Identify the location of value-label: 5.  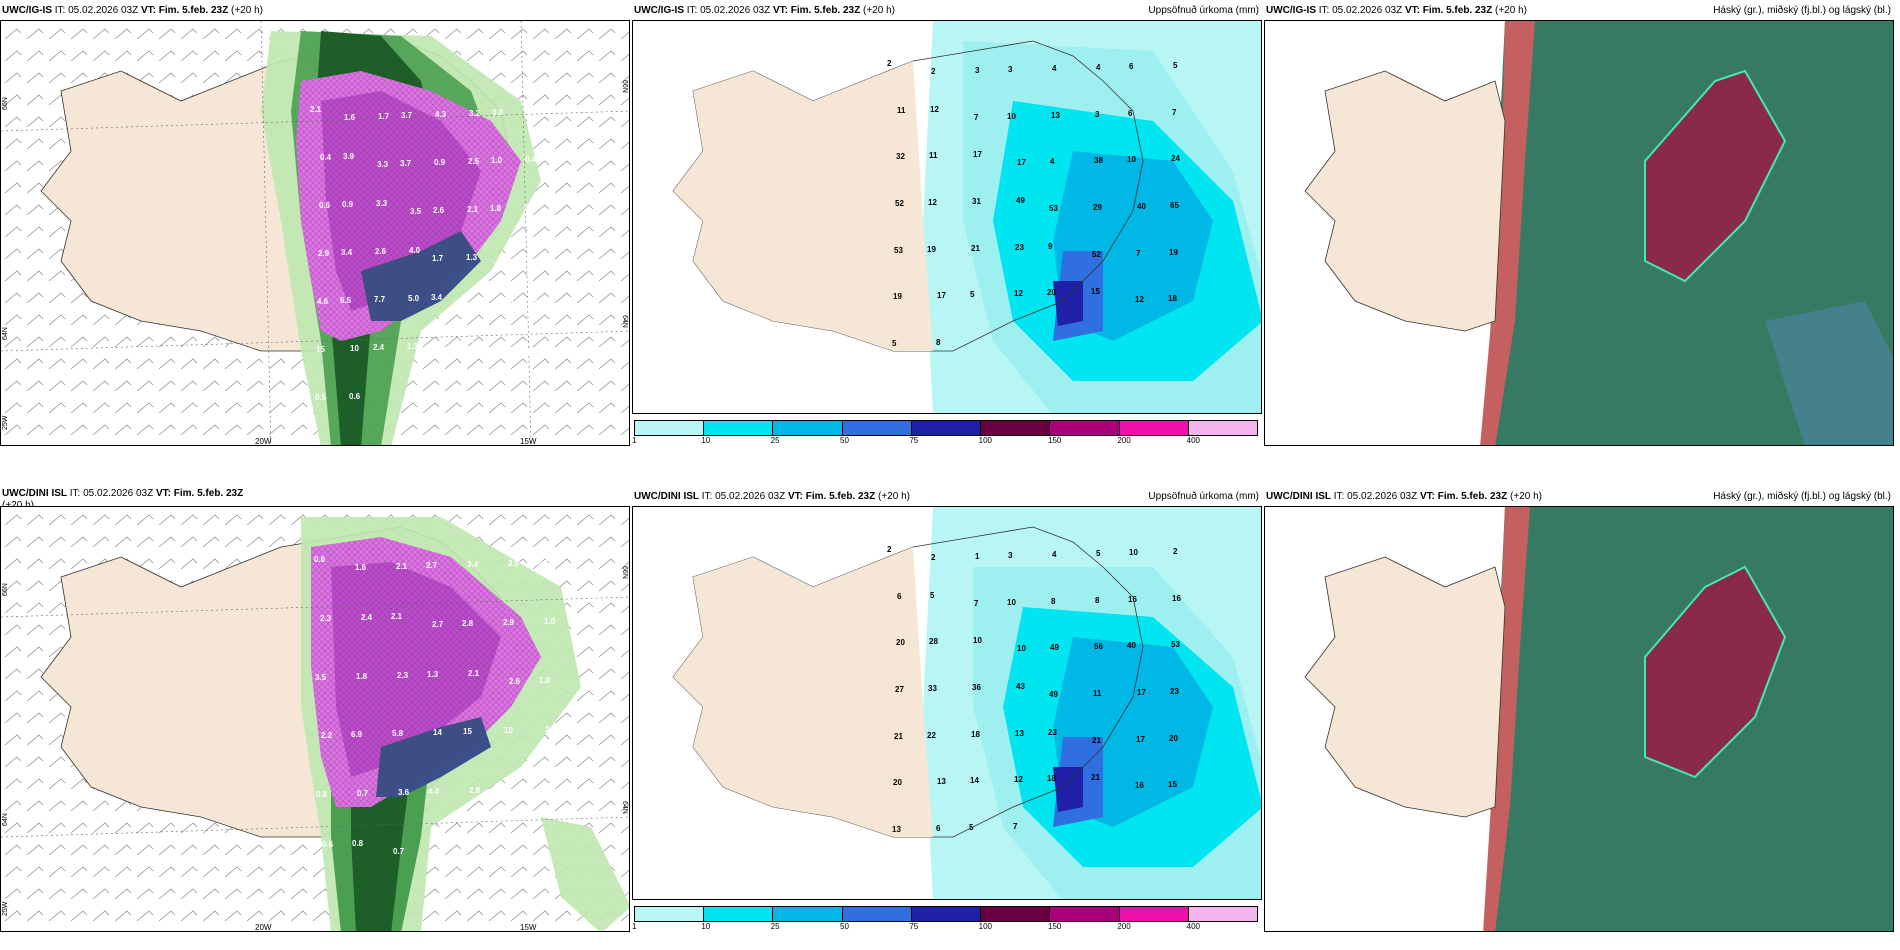
(1175, 65).